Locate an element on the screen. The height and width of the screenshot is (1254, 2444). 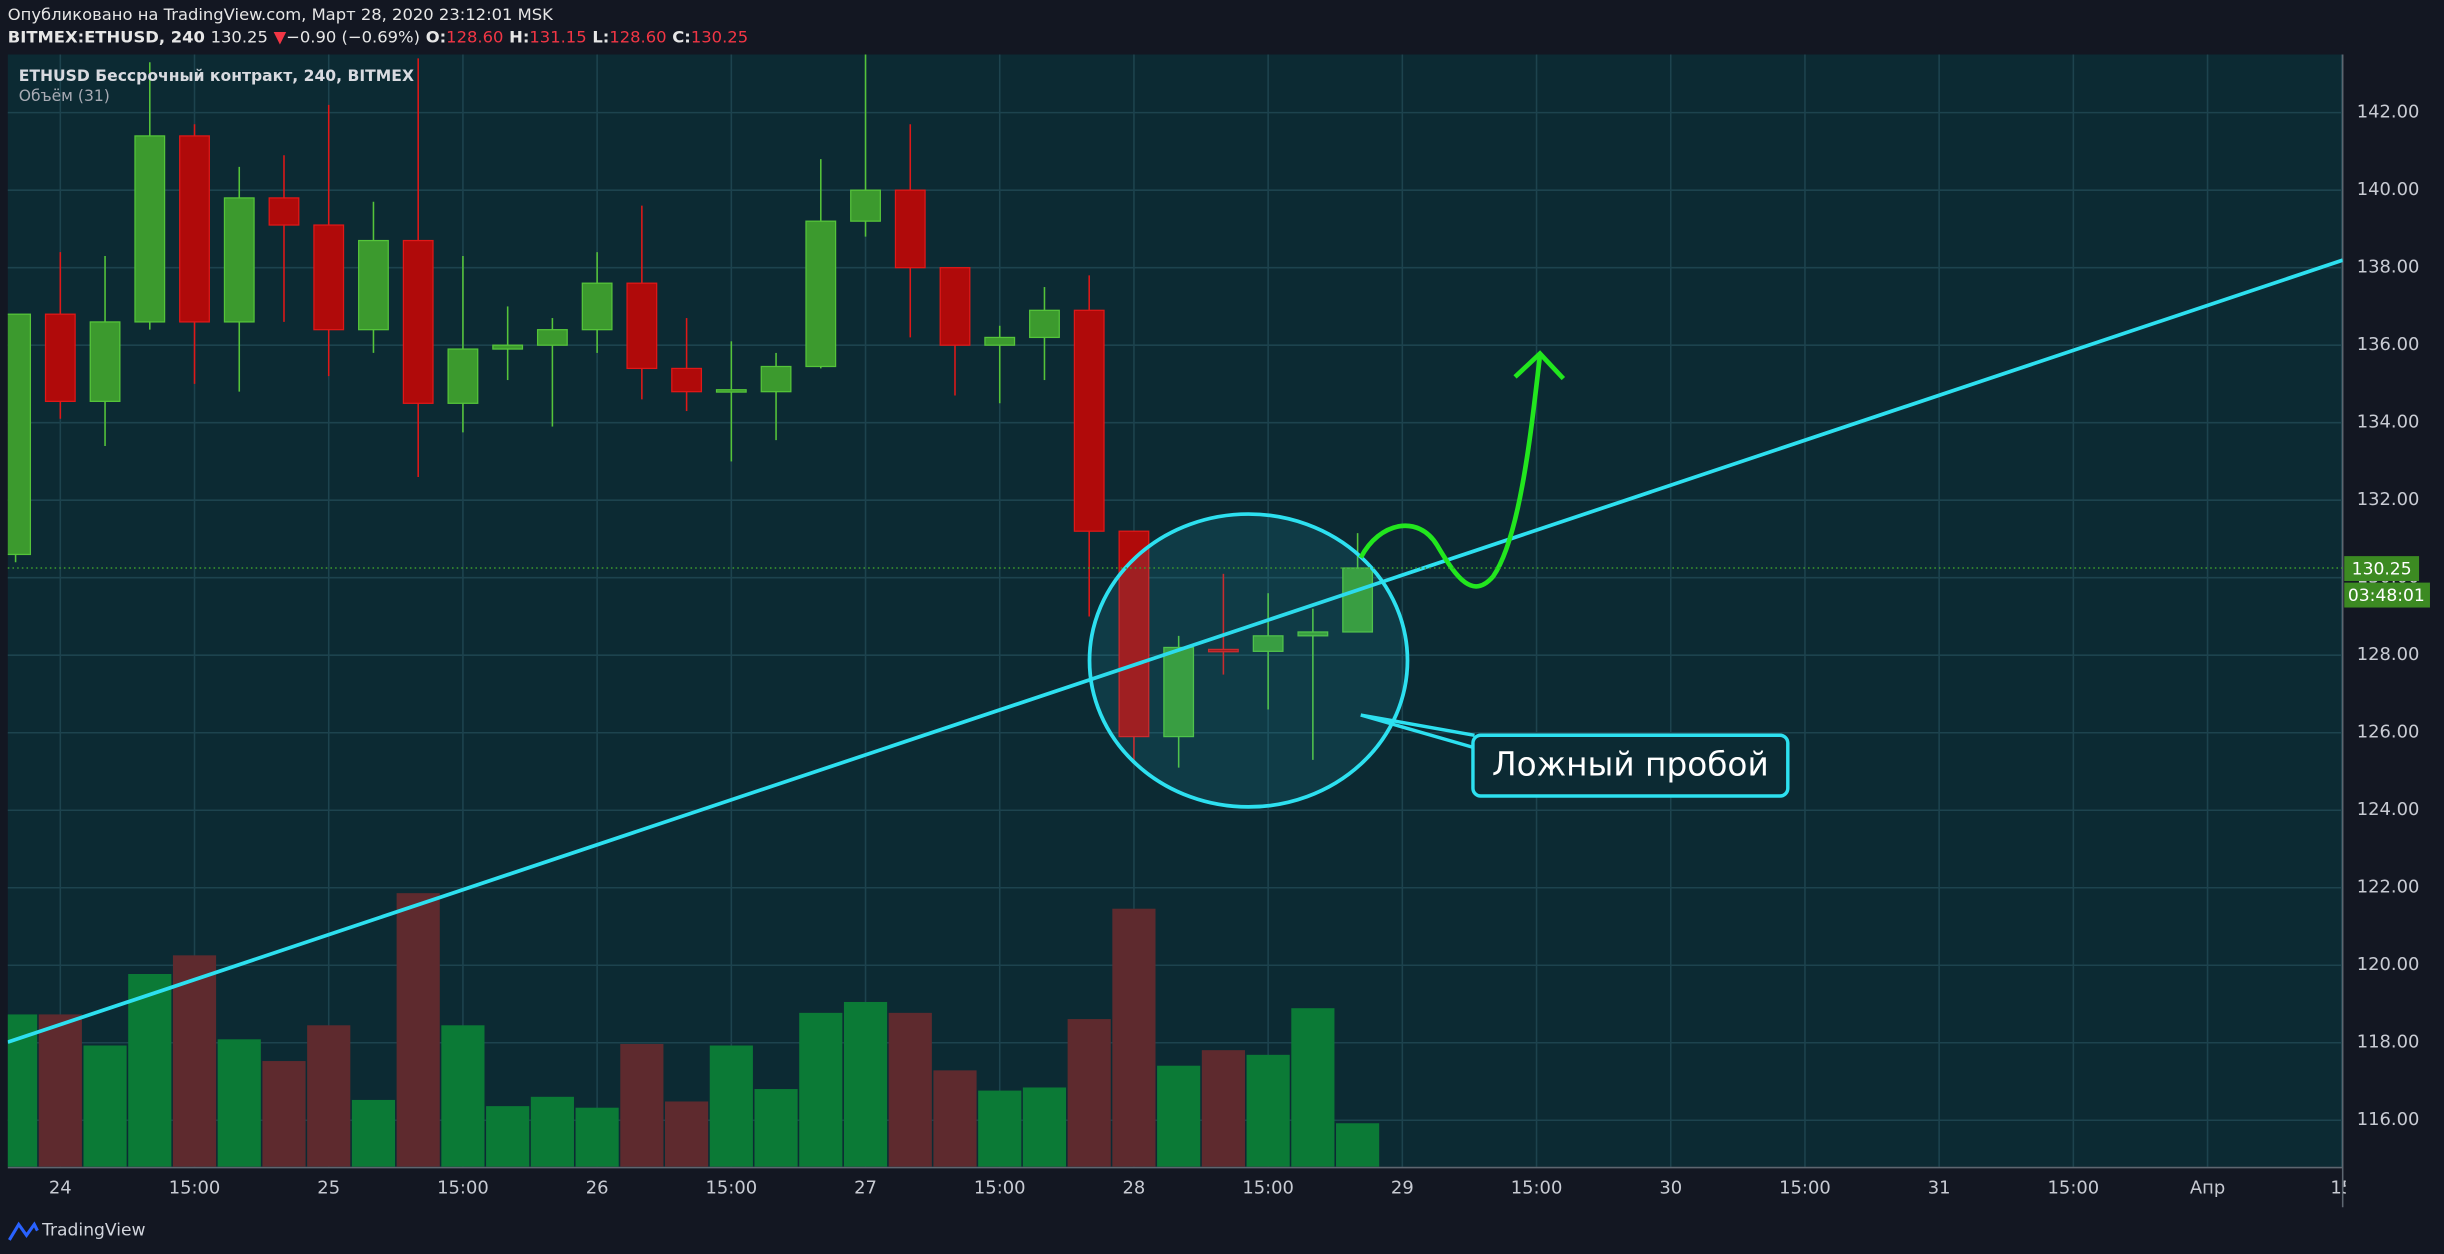
change: −0.90 (−0.69%) is located at coordinates (353, 36).